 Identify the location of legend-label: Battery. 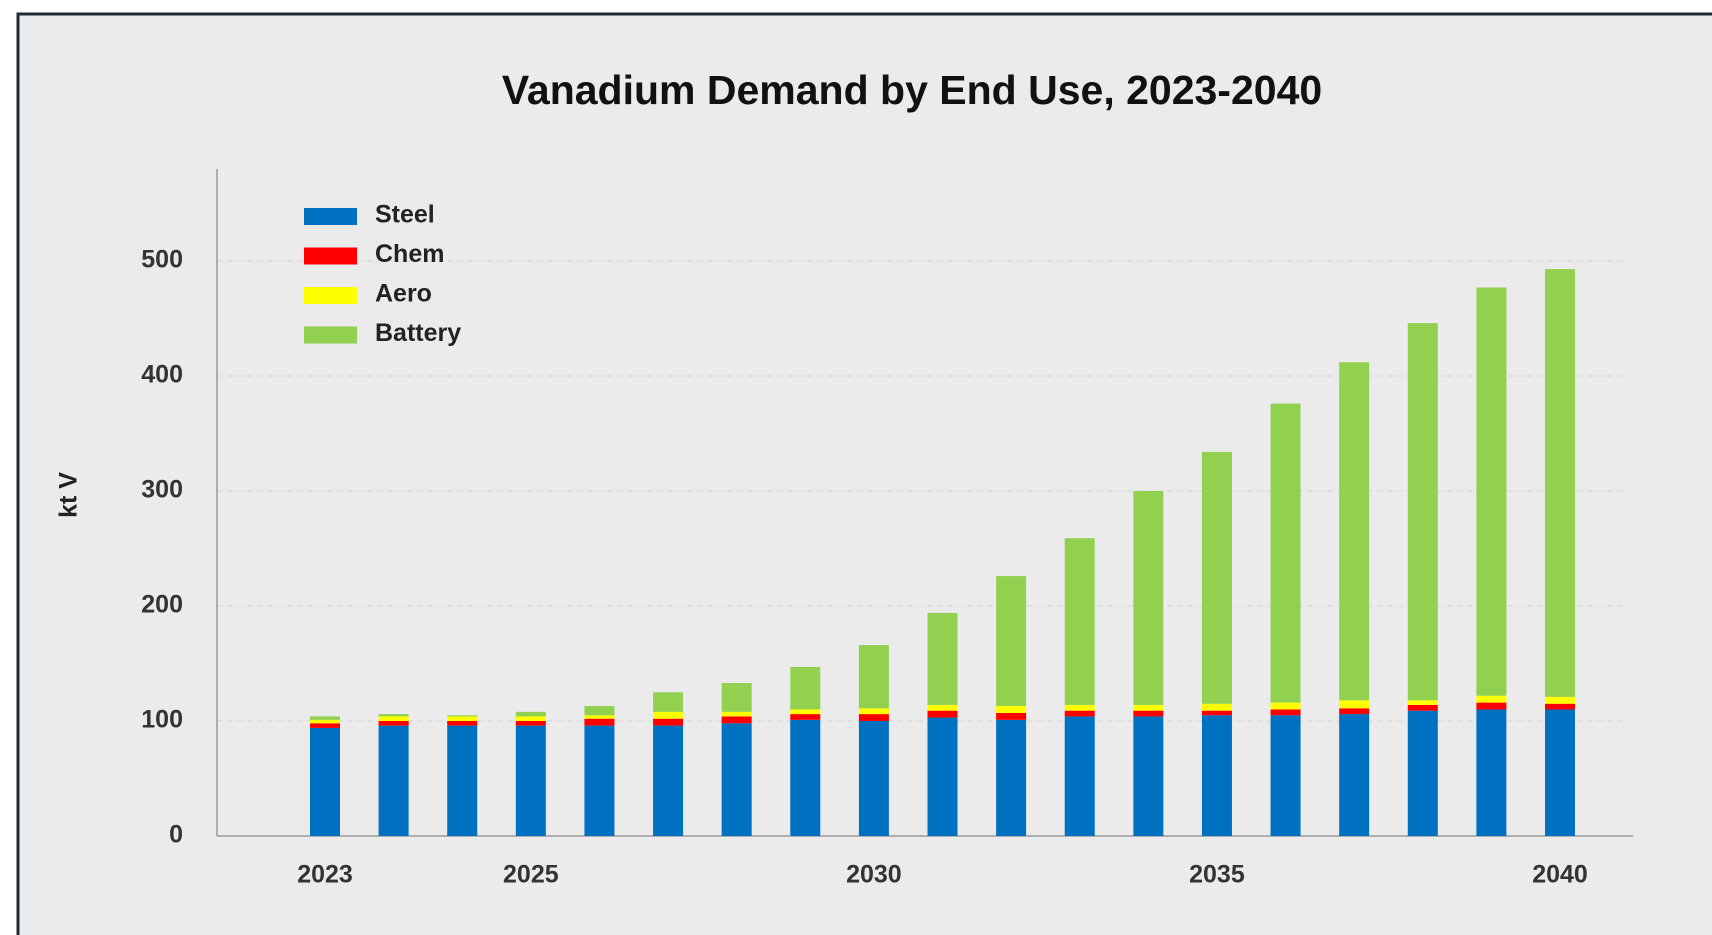
(418, 333).